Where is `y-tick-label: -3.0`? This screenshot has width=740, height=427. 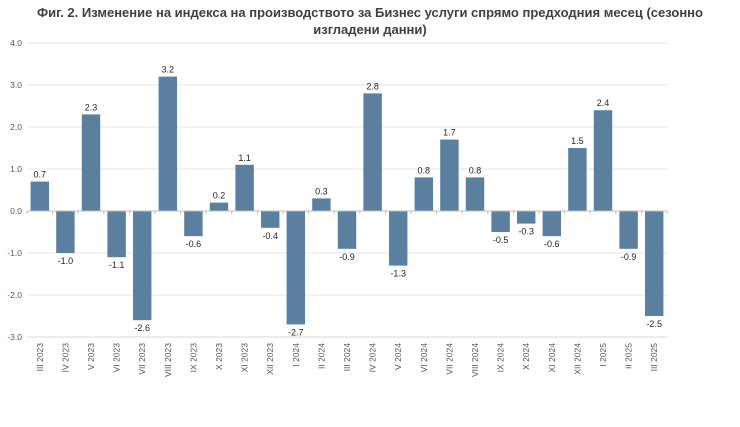 y-tick-label: -3.0 is located at coordinates (14, 337).